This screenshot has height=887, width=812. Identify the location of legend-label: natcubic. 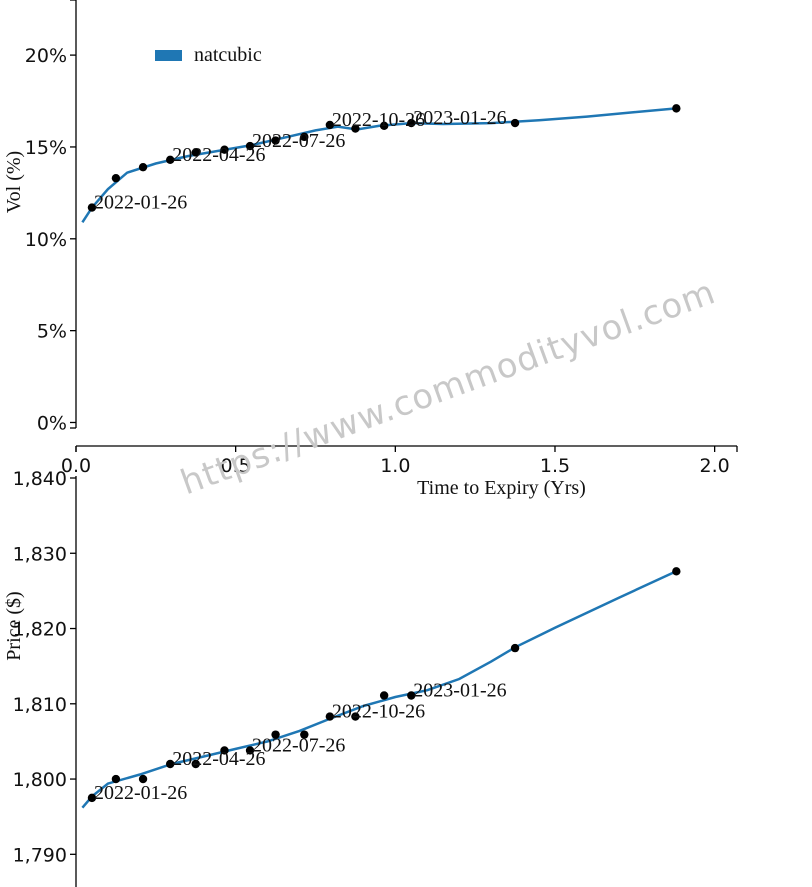
(228, 55).